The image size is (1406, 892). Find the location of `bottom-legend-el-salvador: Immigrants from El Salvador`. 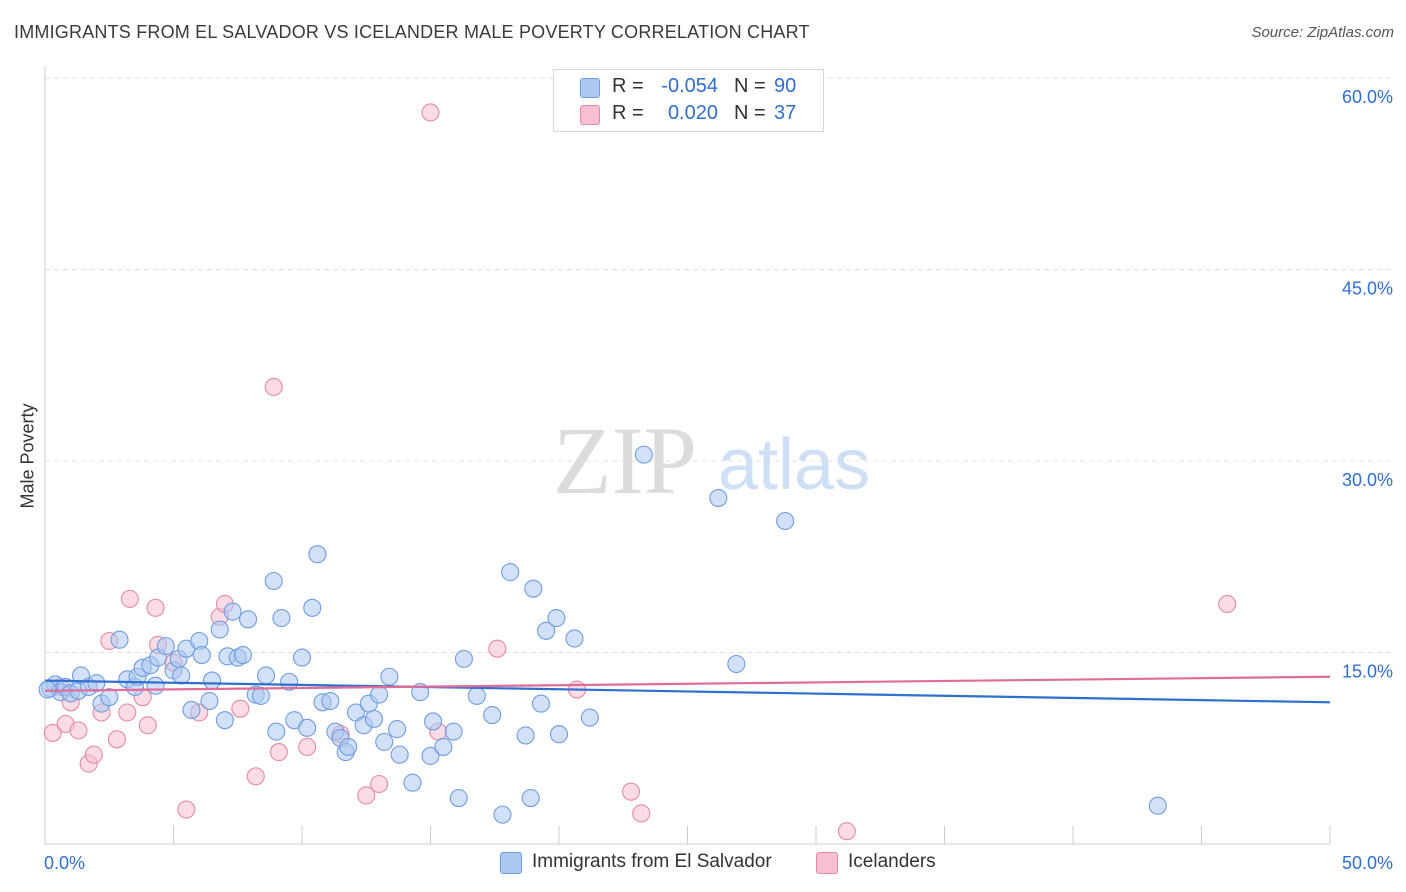

bottom-legend-el-salvador: Immigrants from El Salvador is located at coordinates (652, 861).